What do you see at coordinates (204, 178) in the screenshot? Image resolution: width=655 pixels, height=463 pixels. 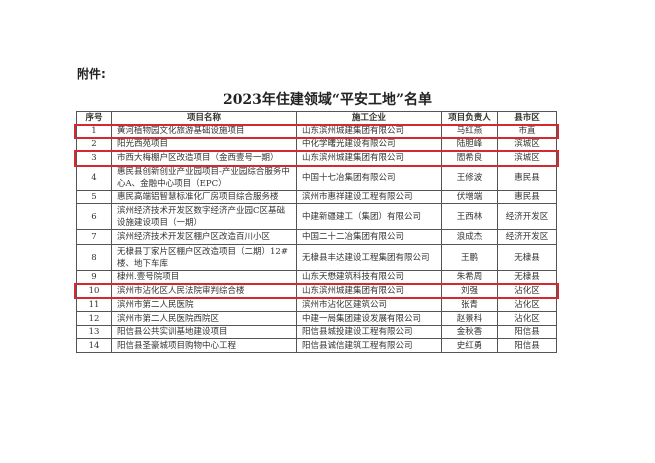 I see `project-name: 惠民县创新创业产业园项目-产业园综合服务中心A、金融中心项目（EPC）` at bounding box center [204, 178].